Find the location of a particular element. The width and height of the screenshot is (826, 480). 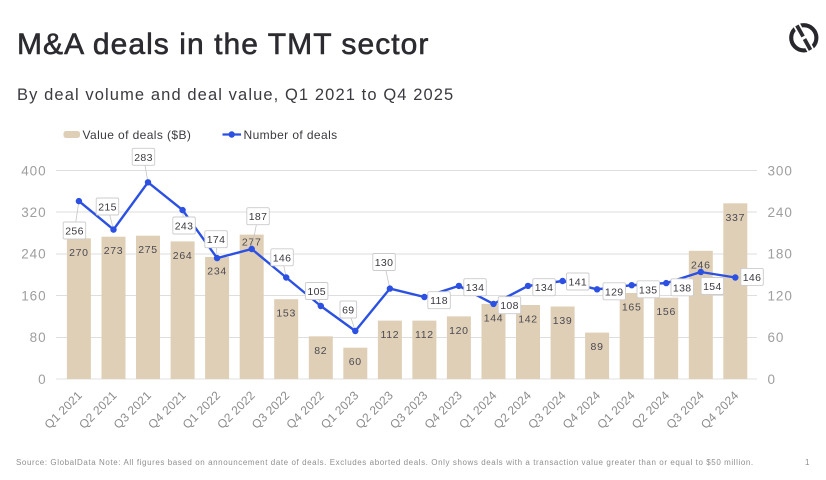

svg-text: 337 is located at coordinates (735, 218).